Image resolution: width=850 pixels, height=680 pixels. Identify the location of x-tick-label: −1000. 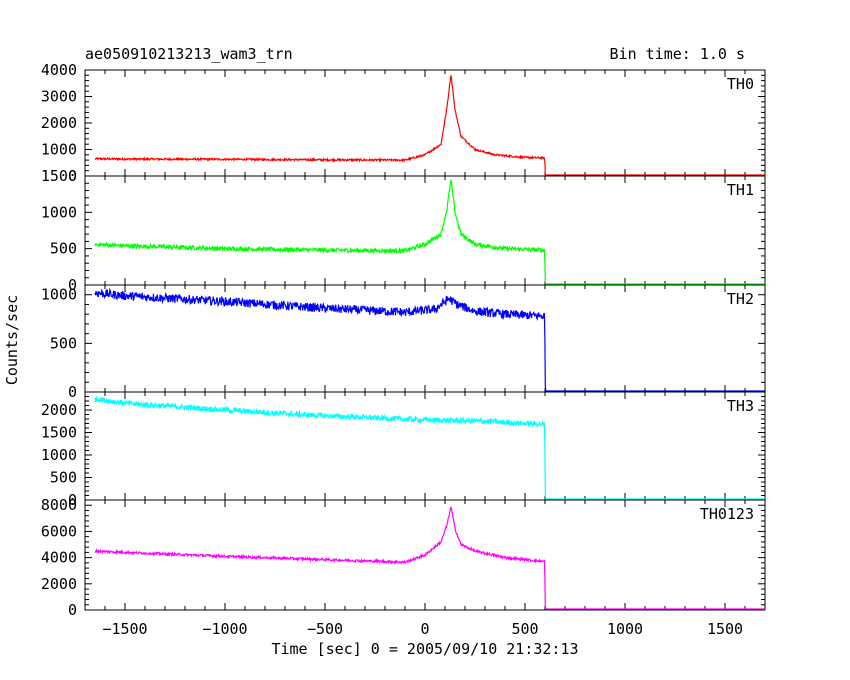
(224, 629).